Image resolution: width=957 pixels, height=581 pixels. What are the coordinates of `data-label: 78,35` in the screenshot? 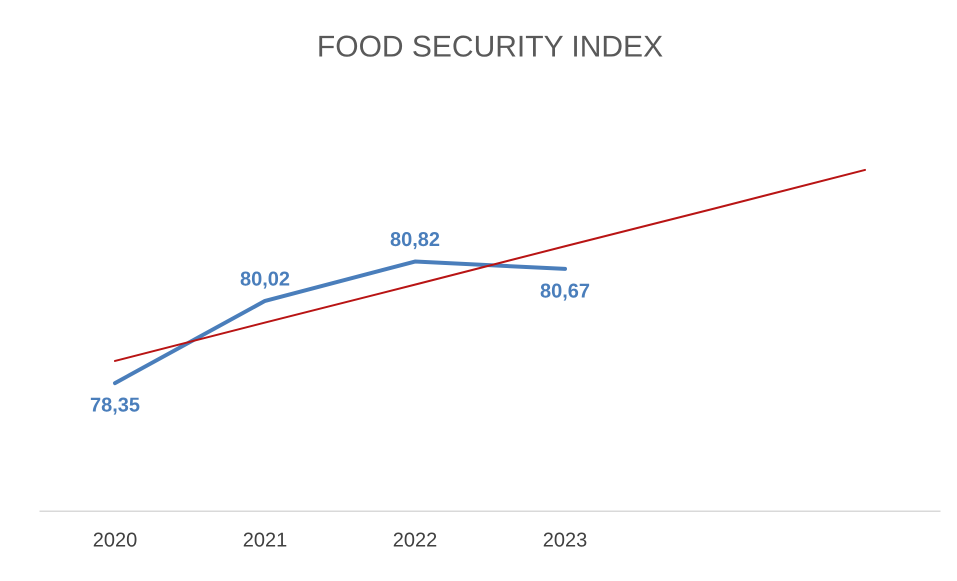 It's located at (115, 405).